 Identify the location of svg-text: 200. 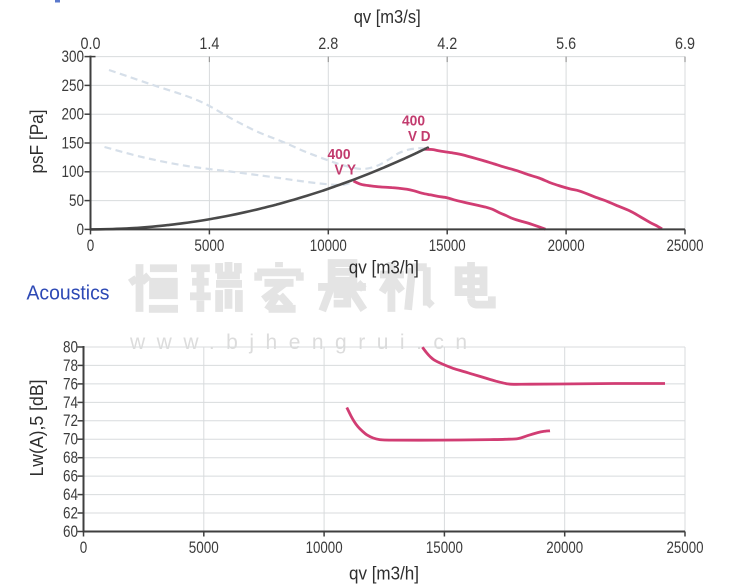
(73, 115).